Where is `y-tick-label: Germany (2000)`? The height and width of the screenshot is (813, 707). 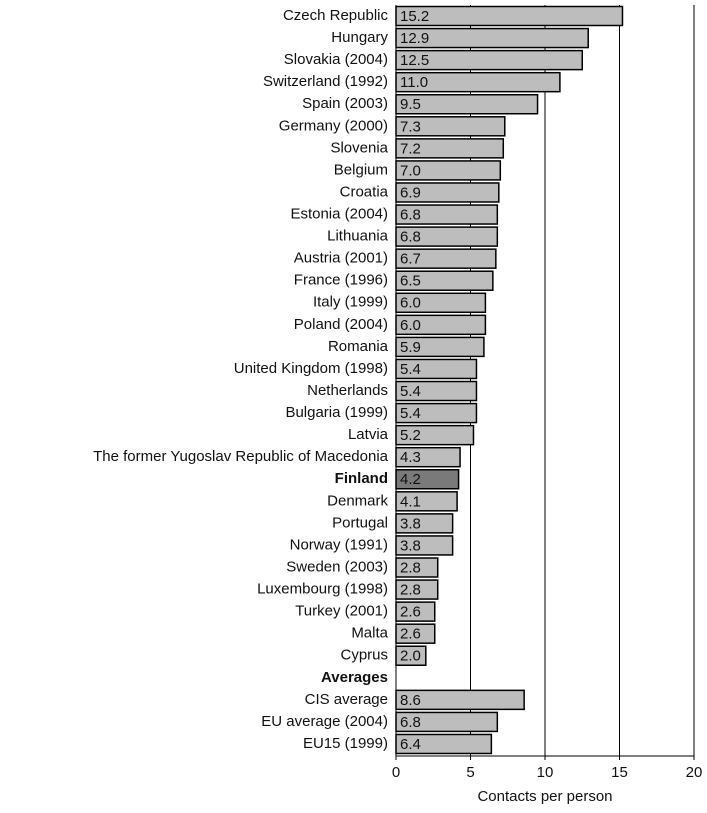 y-tick-label: Germany (2000) is located at coordinates (333, 125).